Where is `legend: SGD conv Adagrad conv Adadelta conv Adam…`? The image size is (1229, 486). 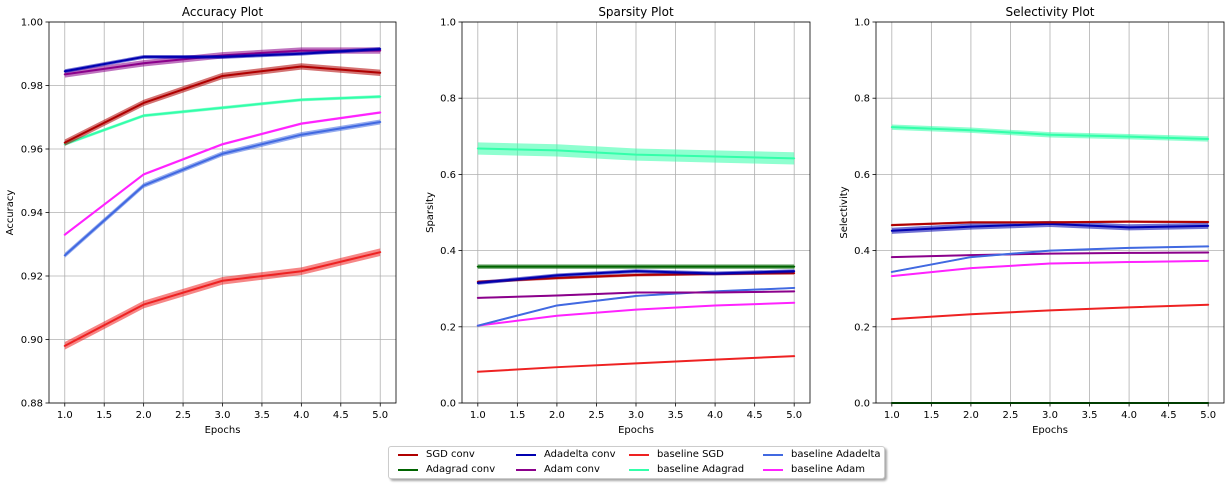
legend: SGD conv Adagrad conv Adadelta conv Adam… is located at coordinates (636, 462).